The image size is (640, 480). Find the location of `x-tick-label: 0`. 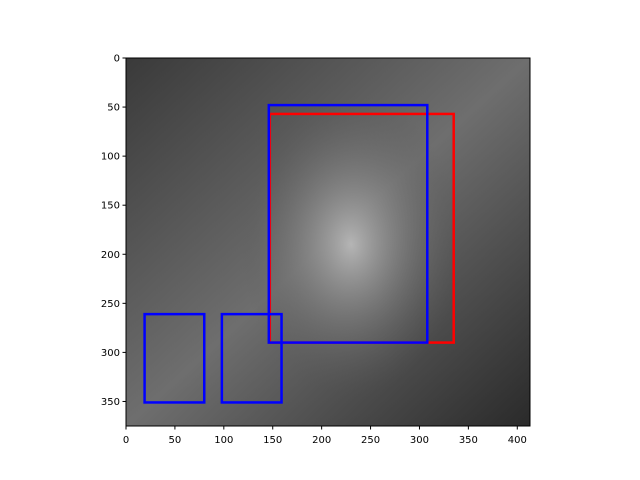

x-tick-label: 0 is located at coordinates (126, 440).